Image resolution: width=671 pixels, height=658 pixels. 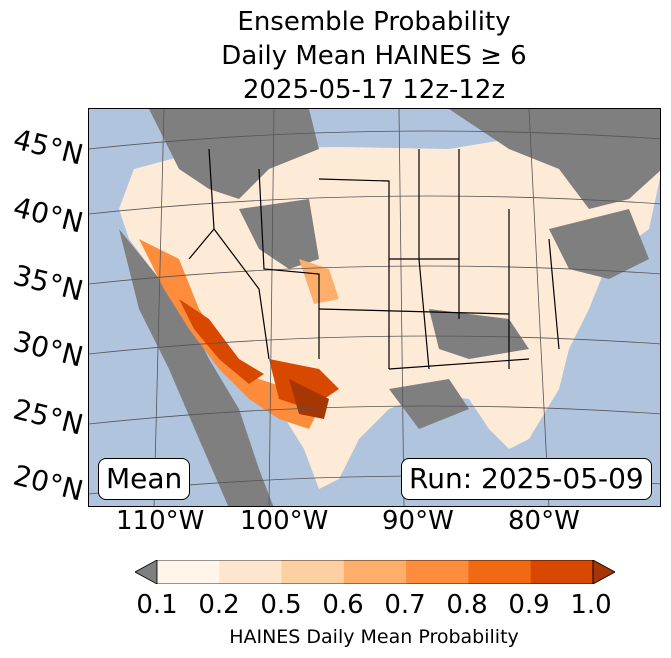 What do you see at coordinates (160, 521) in the screenshot?
I see `lon-label-110: 110°W` at bounding box center [160, 521].